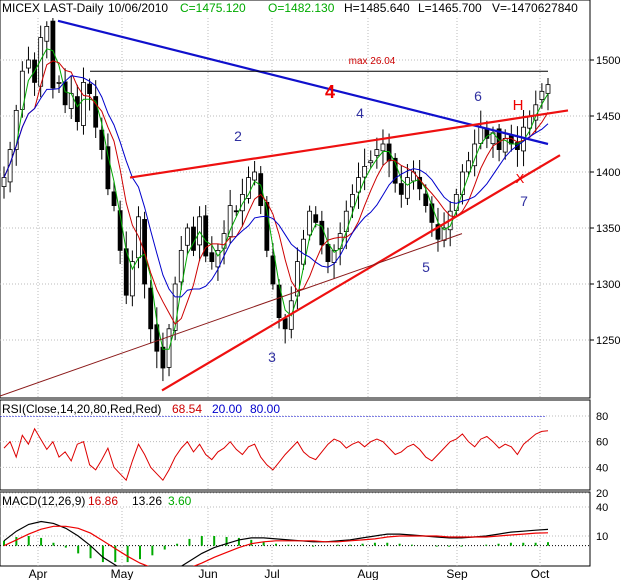 This screenshot has width=624, height=580. I want to click on price-symbol: MICEX LAST-Daily, so click(52, 8).